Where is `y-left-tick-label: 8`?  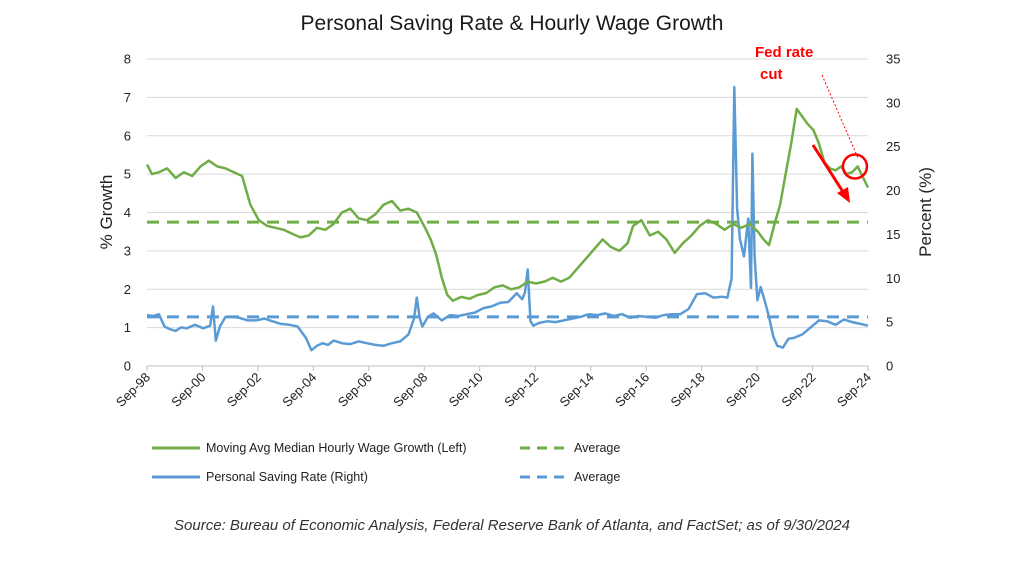 y-left-tick-label: 8 is located at coordinates (127, 59).